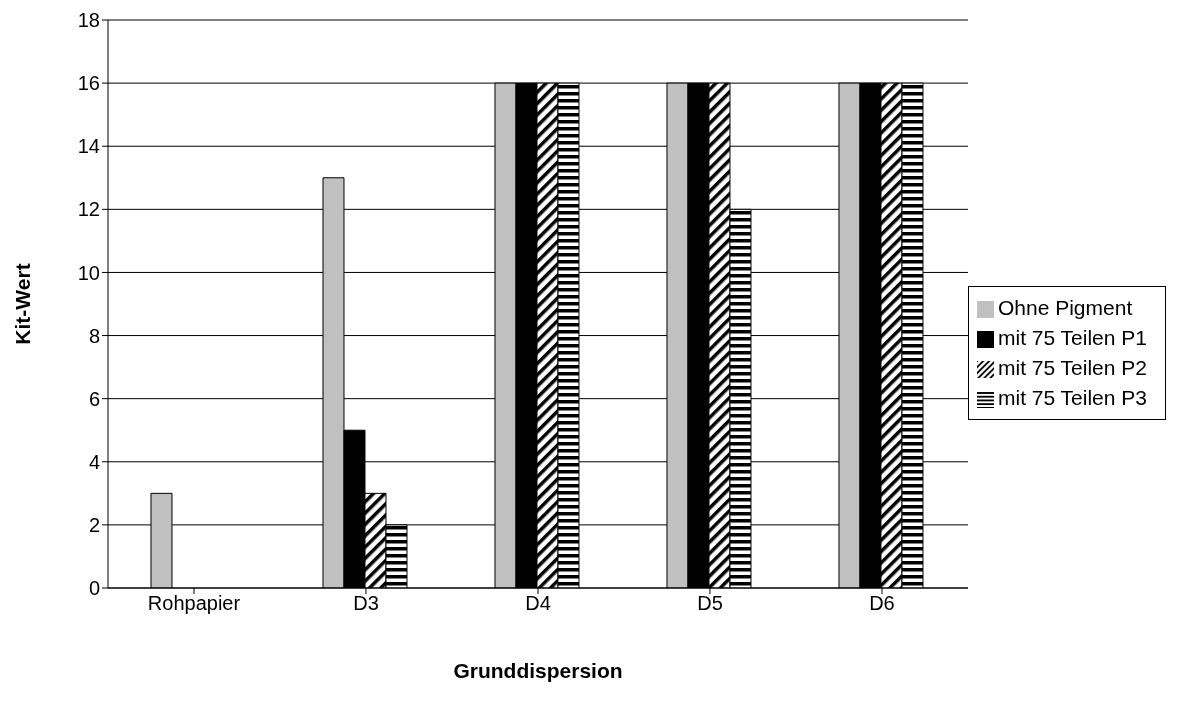  I want to click on x-tick-label: D3, so click(366, 603).